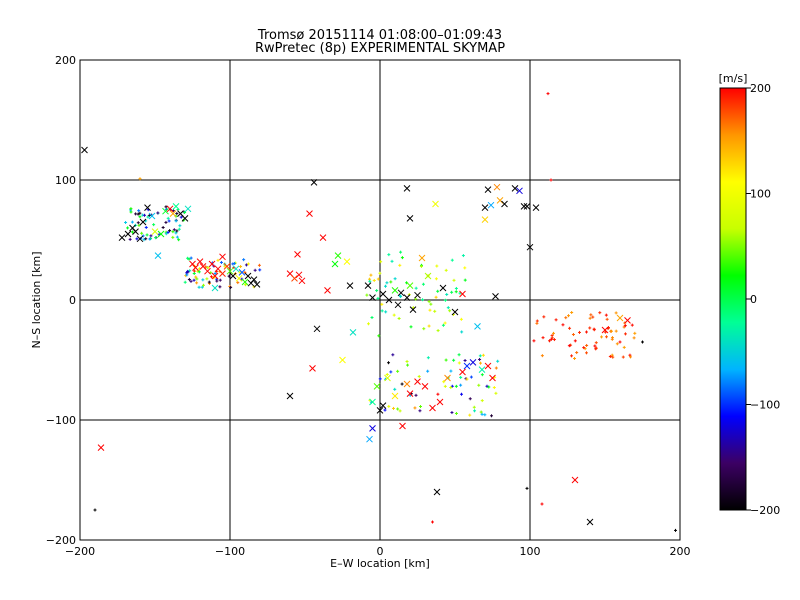  What do you see at coordinates (733, 299) in the screenshot?
I see `colorbar-gradient` at bounding box center [733, 299].